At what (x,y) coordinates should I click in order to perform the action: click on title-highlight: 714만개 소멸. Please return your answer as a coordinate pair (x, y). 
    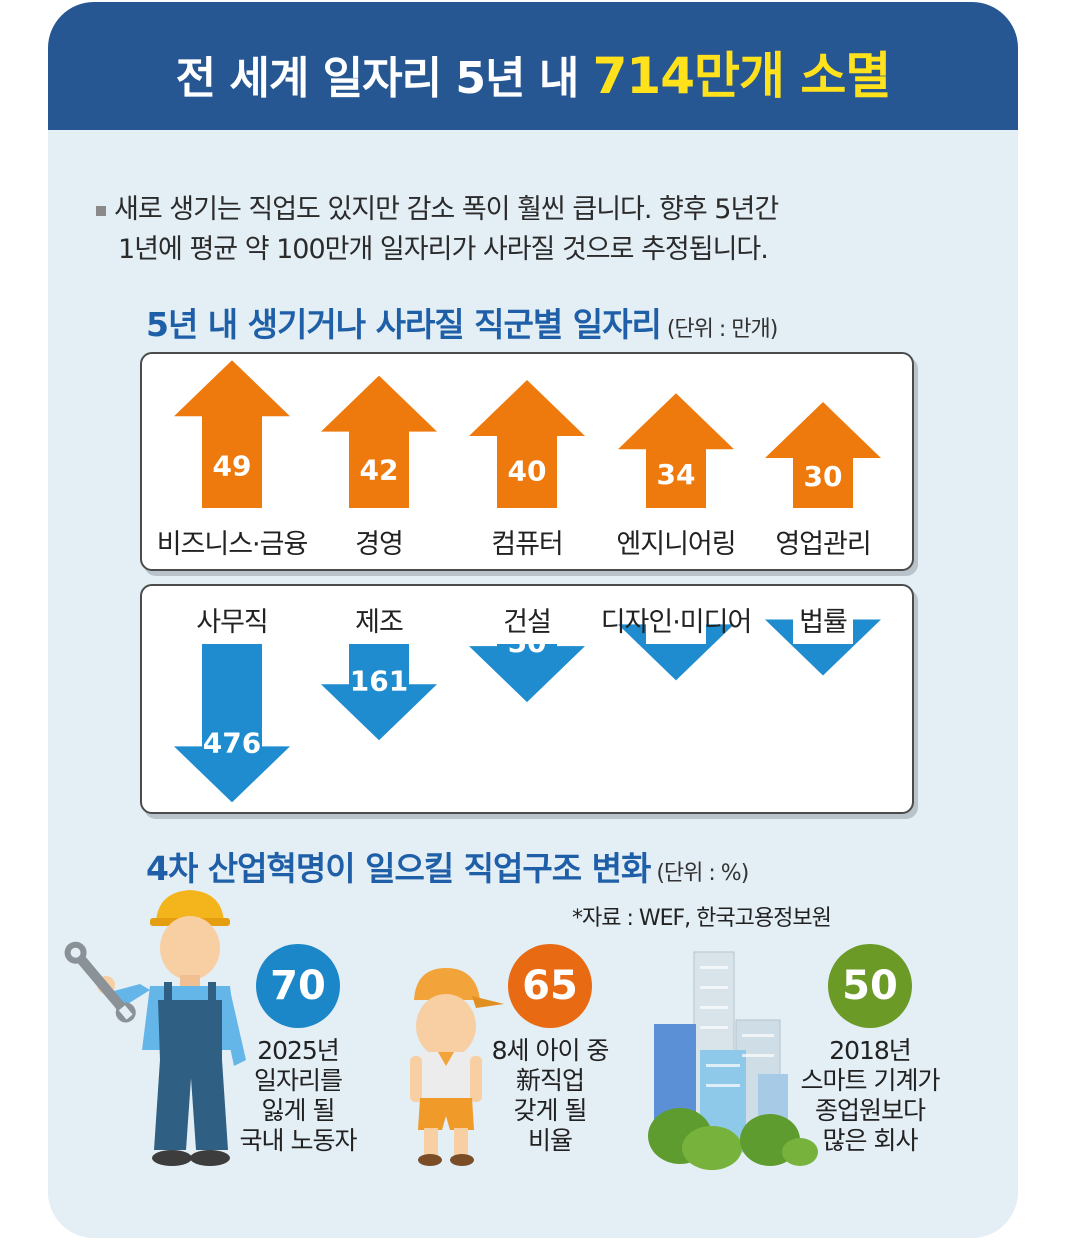
    Looking at the image, I should click on (742, 76).